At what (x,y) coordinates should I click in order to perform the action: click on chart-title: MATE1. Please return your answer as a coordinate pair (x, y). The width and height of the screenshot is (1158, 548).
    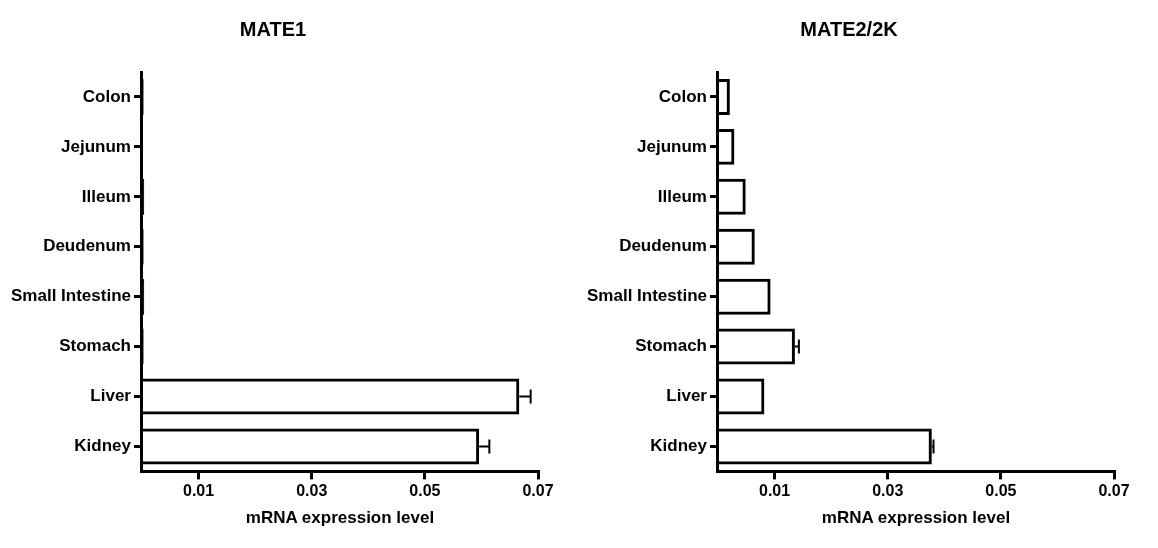
    Looking at the image, I should click on (273, 28).